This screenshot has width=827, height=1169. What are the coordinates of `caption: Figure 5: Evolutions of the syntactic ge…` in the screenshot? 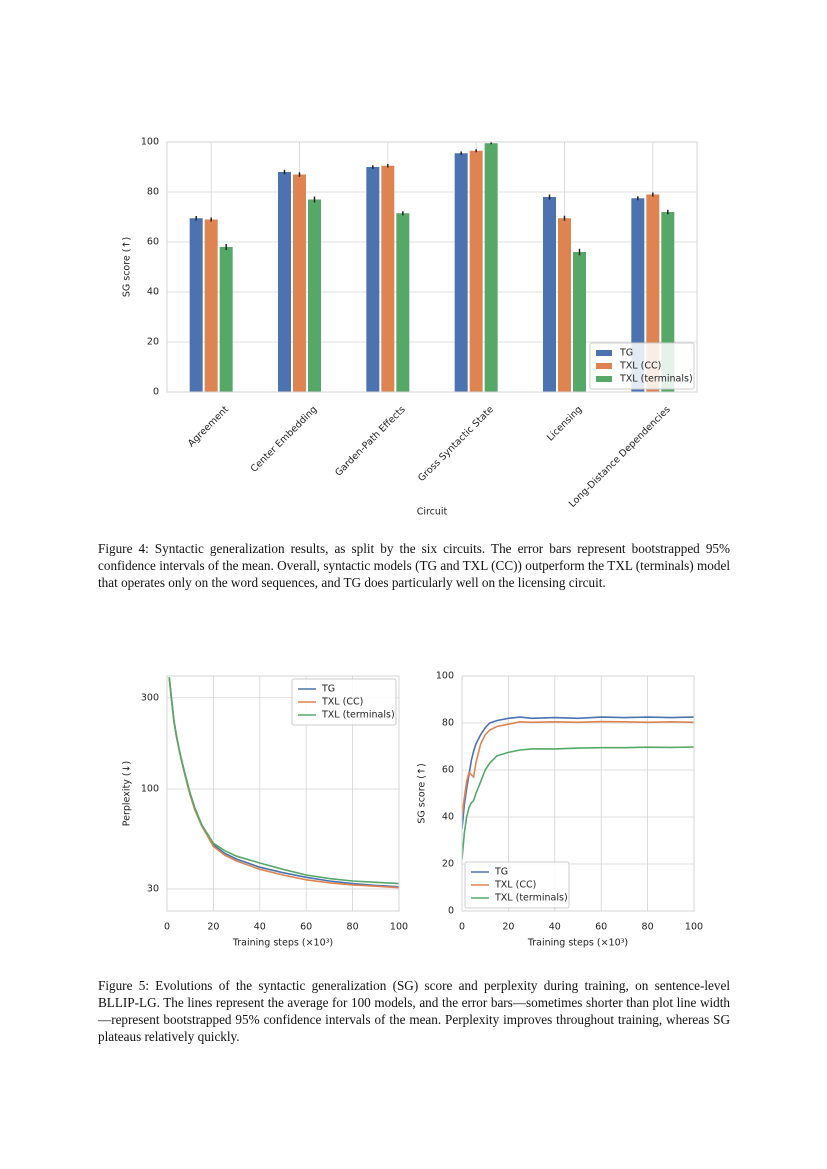 It's located at (414, 1011).